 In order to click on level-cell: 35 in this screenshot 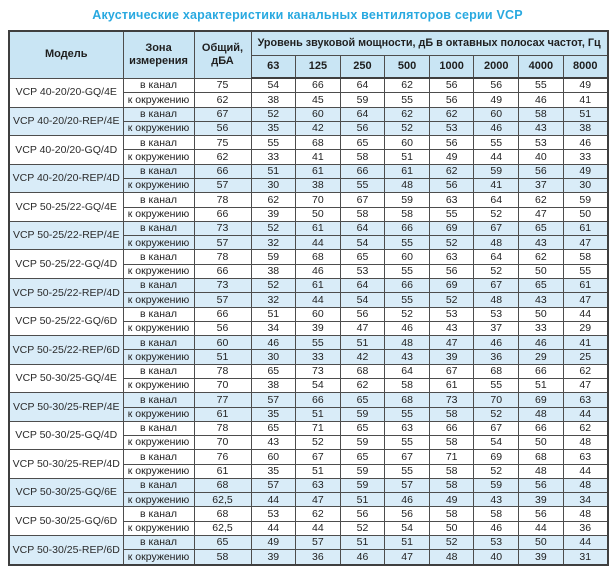, I will do `click(273, 414)`.